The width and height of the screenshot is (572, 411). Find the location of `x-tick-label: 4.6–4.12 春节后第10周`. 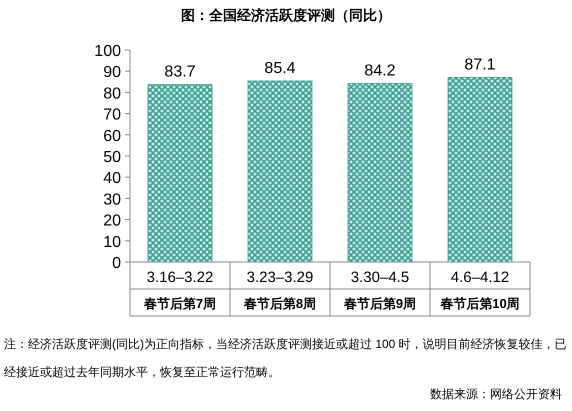

x-tick-label: 4.6–4.12 春节后第10周 is located at coordinates (479, 290).